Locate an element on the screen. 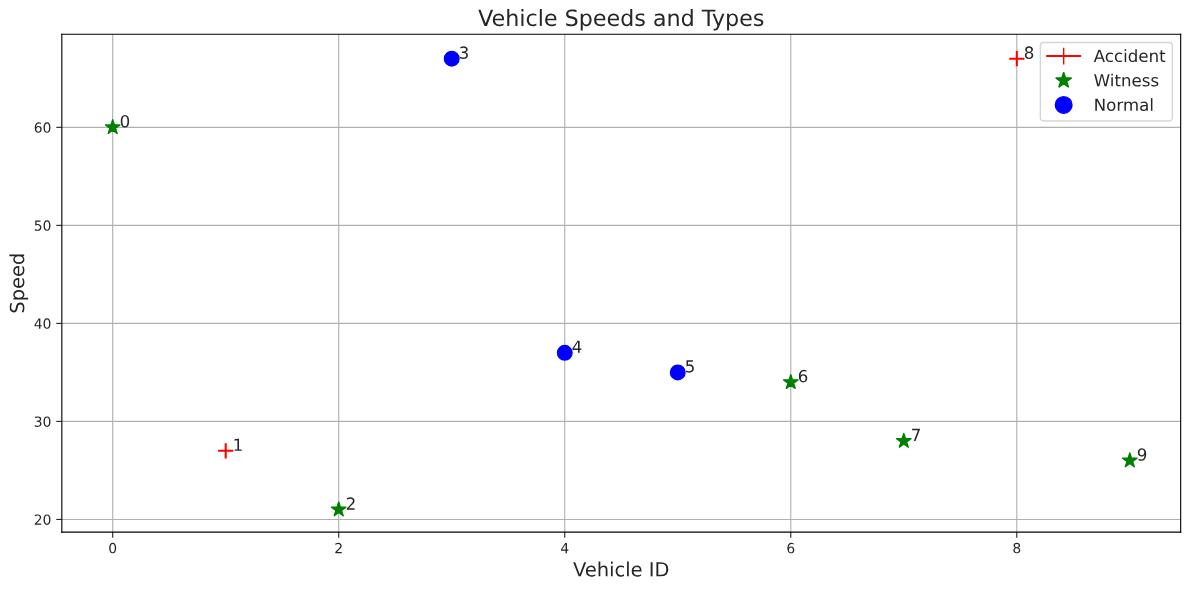 The width and height of the screenshot is (1189, 590). x-tick-label: 0 is located at coordinates (113, 548).